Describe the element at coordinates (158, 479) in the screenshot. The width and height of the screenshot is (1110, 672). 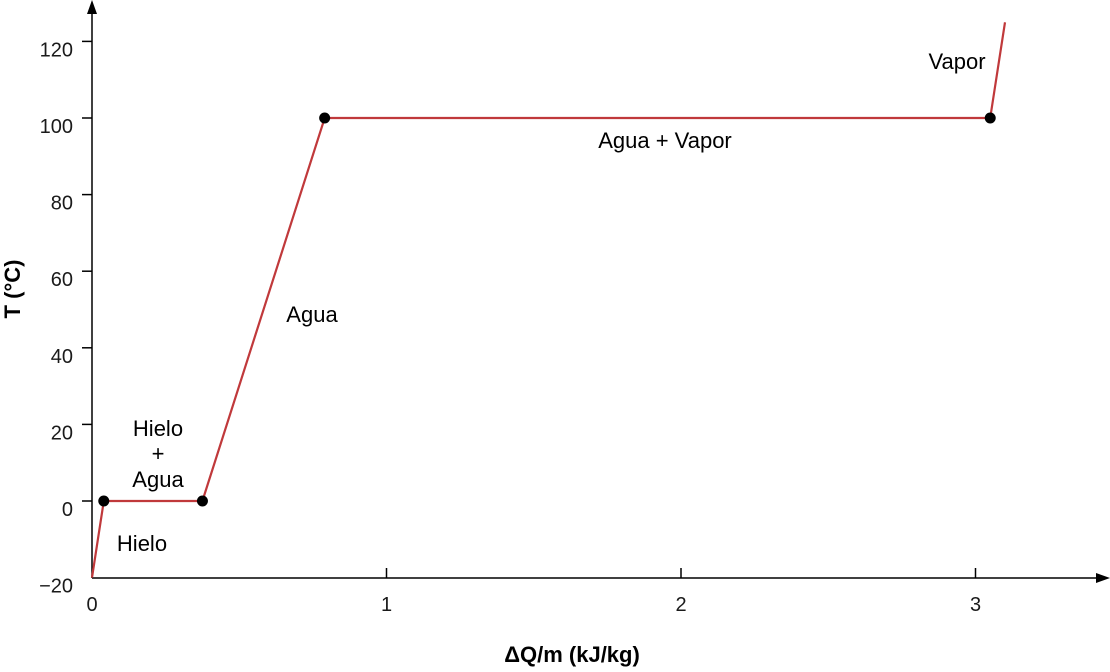
I see `annotation-hielo-agua-line3: Agua` at that location.